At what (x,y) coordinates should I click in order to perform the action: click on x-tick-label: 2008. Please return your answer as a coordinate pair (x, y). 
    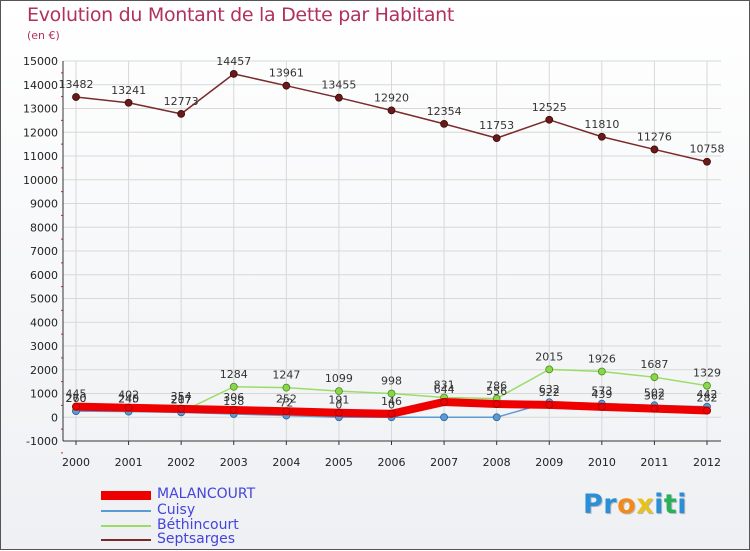
    Looking at the image, I should click on (497, 462).